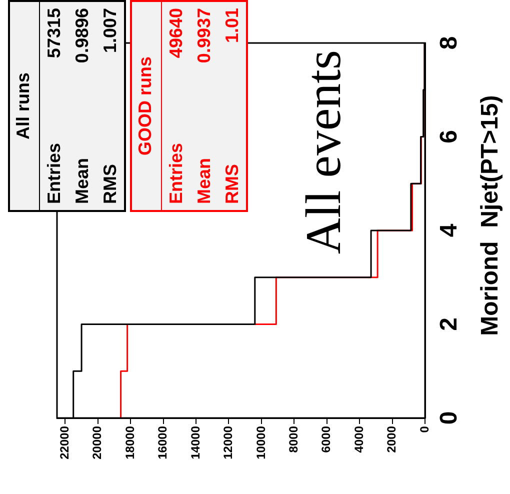 Image resolution: width=510 pixels, height=494 pixels. I want to click on annotation: 49640, so click(176, 33).